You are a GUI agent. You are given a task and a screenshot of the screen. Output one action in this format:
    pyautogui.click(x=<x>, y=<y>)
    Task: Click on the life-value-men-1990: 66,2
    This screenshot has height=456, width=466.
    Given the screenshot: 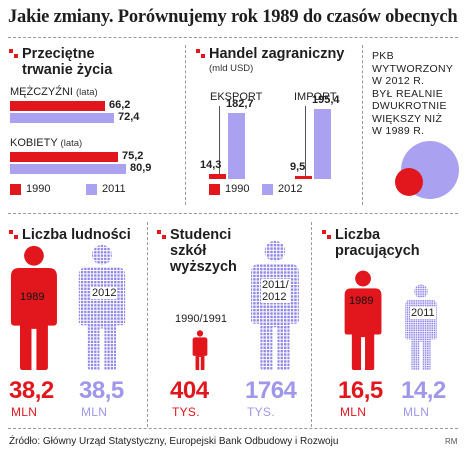 What is the action you would take?
    pyautogui.click(x=120, y=105)
    